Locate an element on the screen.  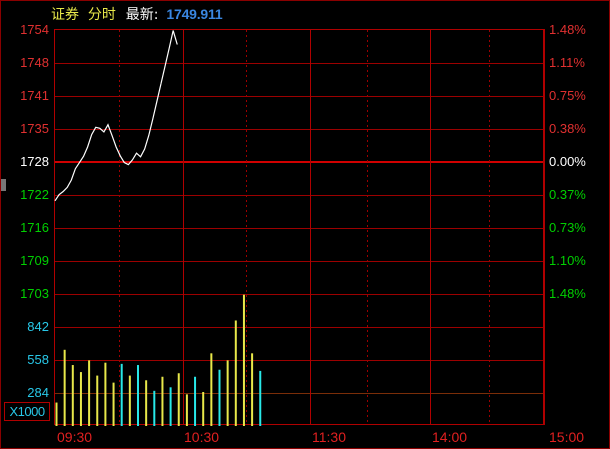
chart-title: 证券 分时 最新: 1749.911 is located at coordinates (137, 14).